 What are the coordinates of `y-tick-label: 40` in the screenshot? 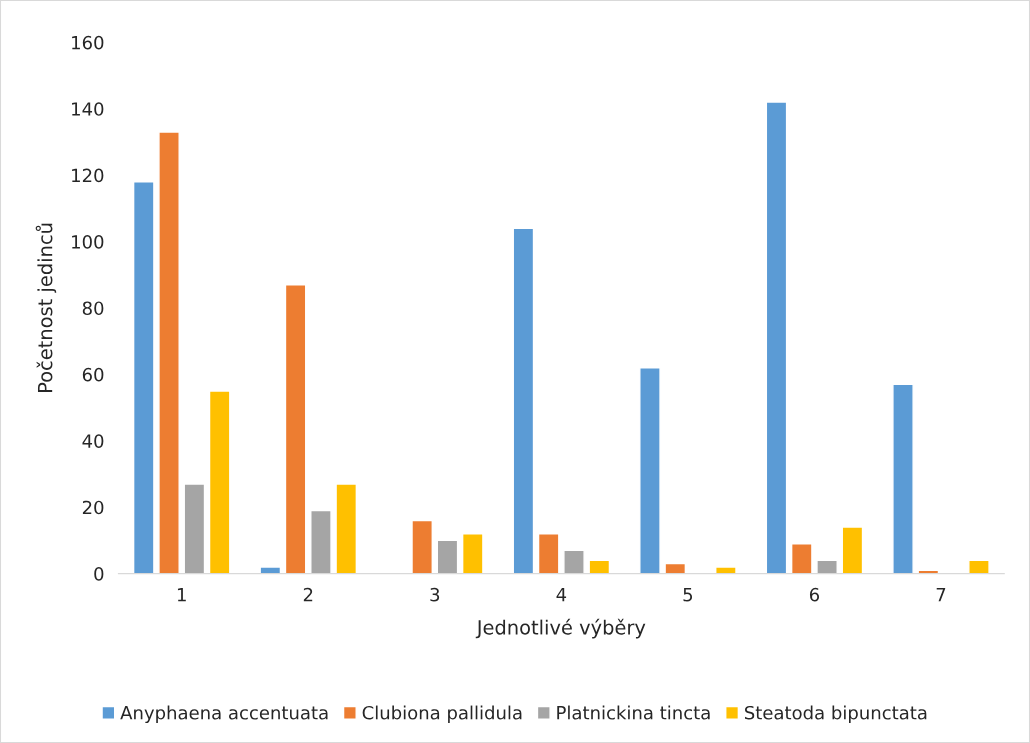 It's located at (93, 441).